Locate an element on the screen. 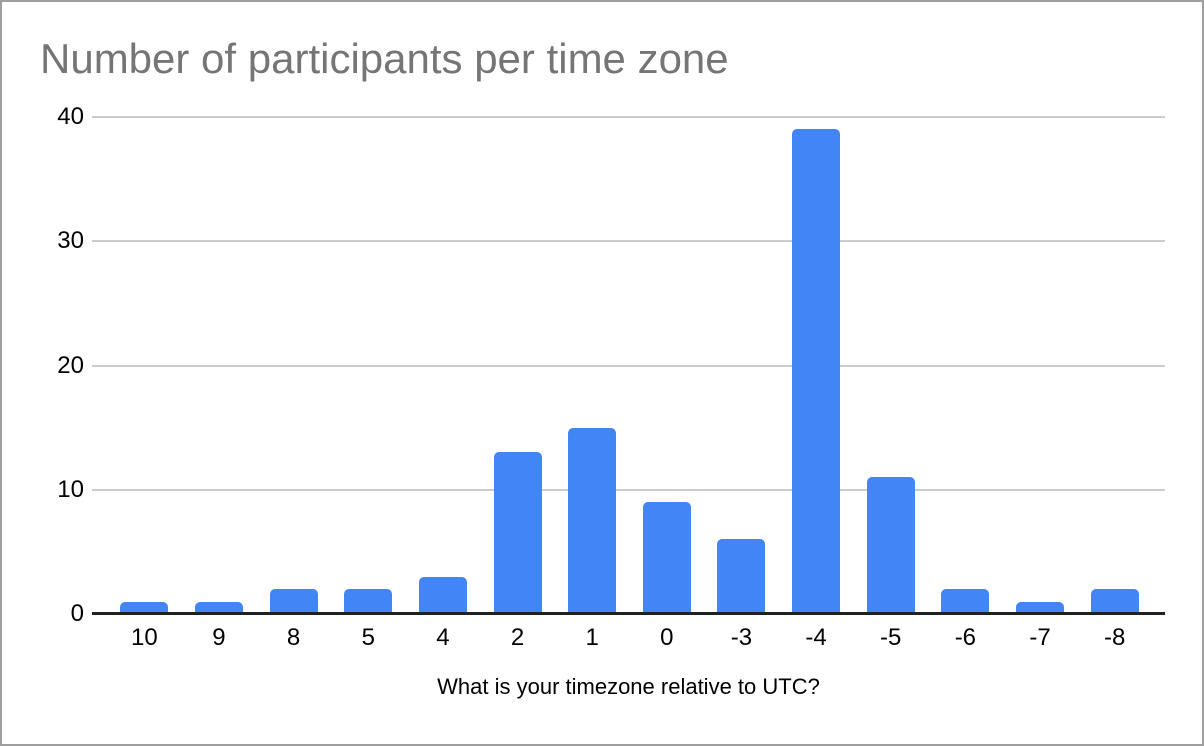  x-tick-label--5: -5 is located at coordinates (891, 637).